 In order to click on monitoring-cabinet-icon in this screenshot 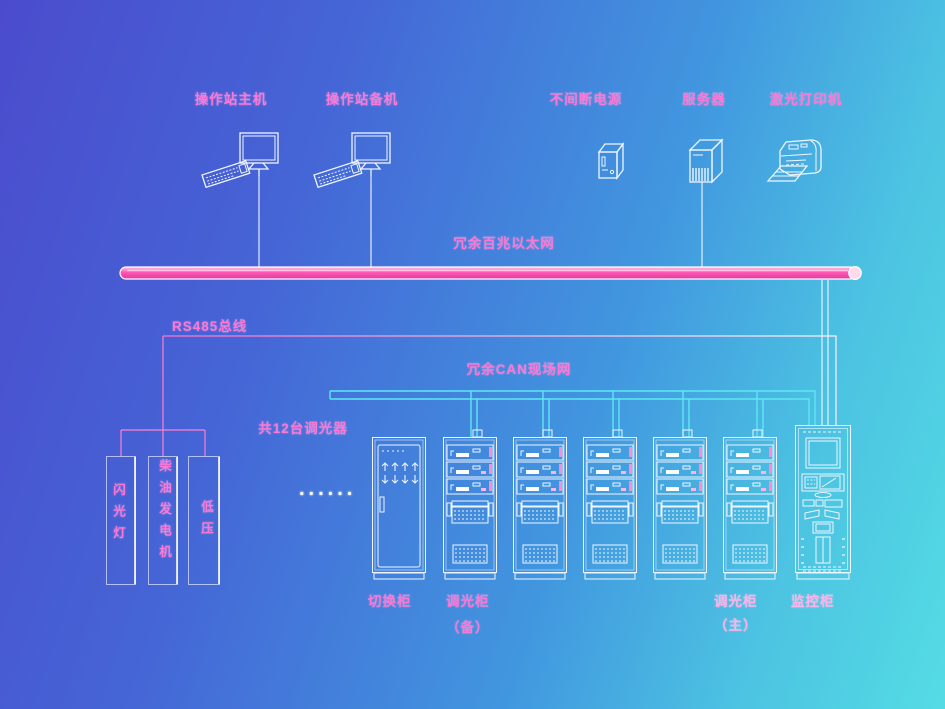, I will do `click(823, 502)`.